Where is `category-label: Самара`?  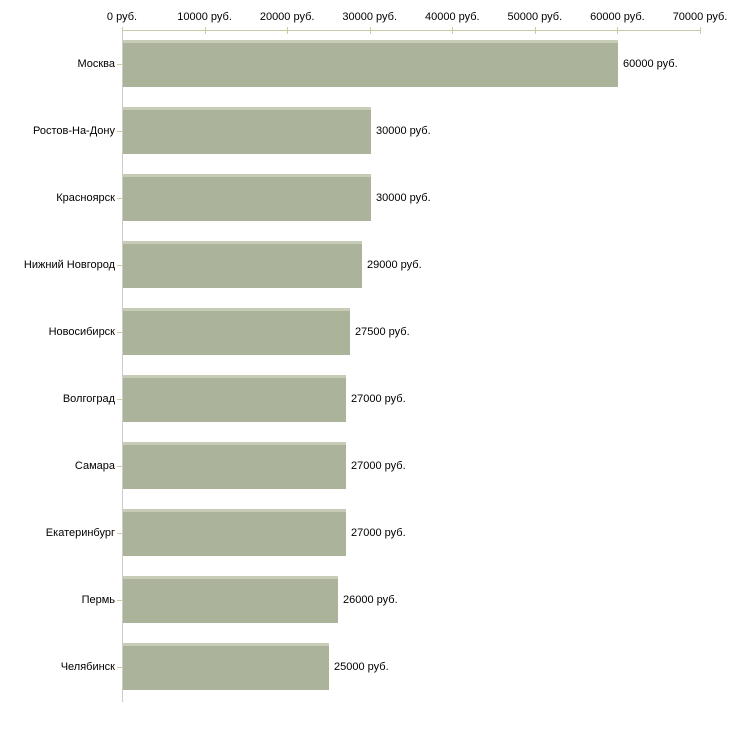
category-label: Самара is located at coordinates (94, 466).